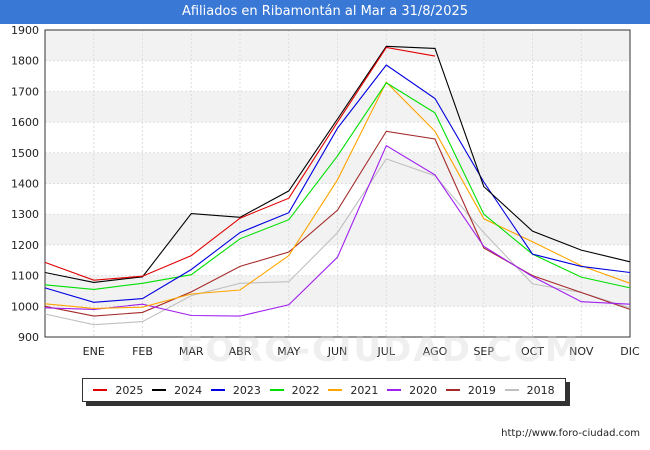 The image size is (650, 450). I want to click on legend-item-2018: 2018, so click(529, 390).